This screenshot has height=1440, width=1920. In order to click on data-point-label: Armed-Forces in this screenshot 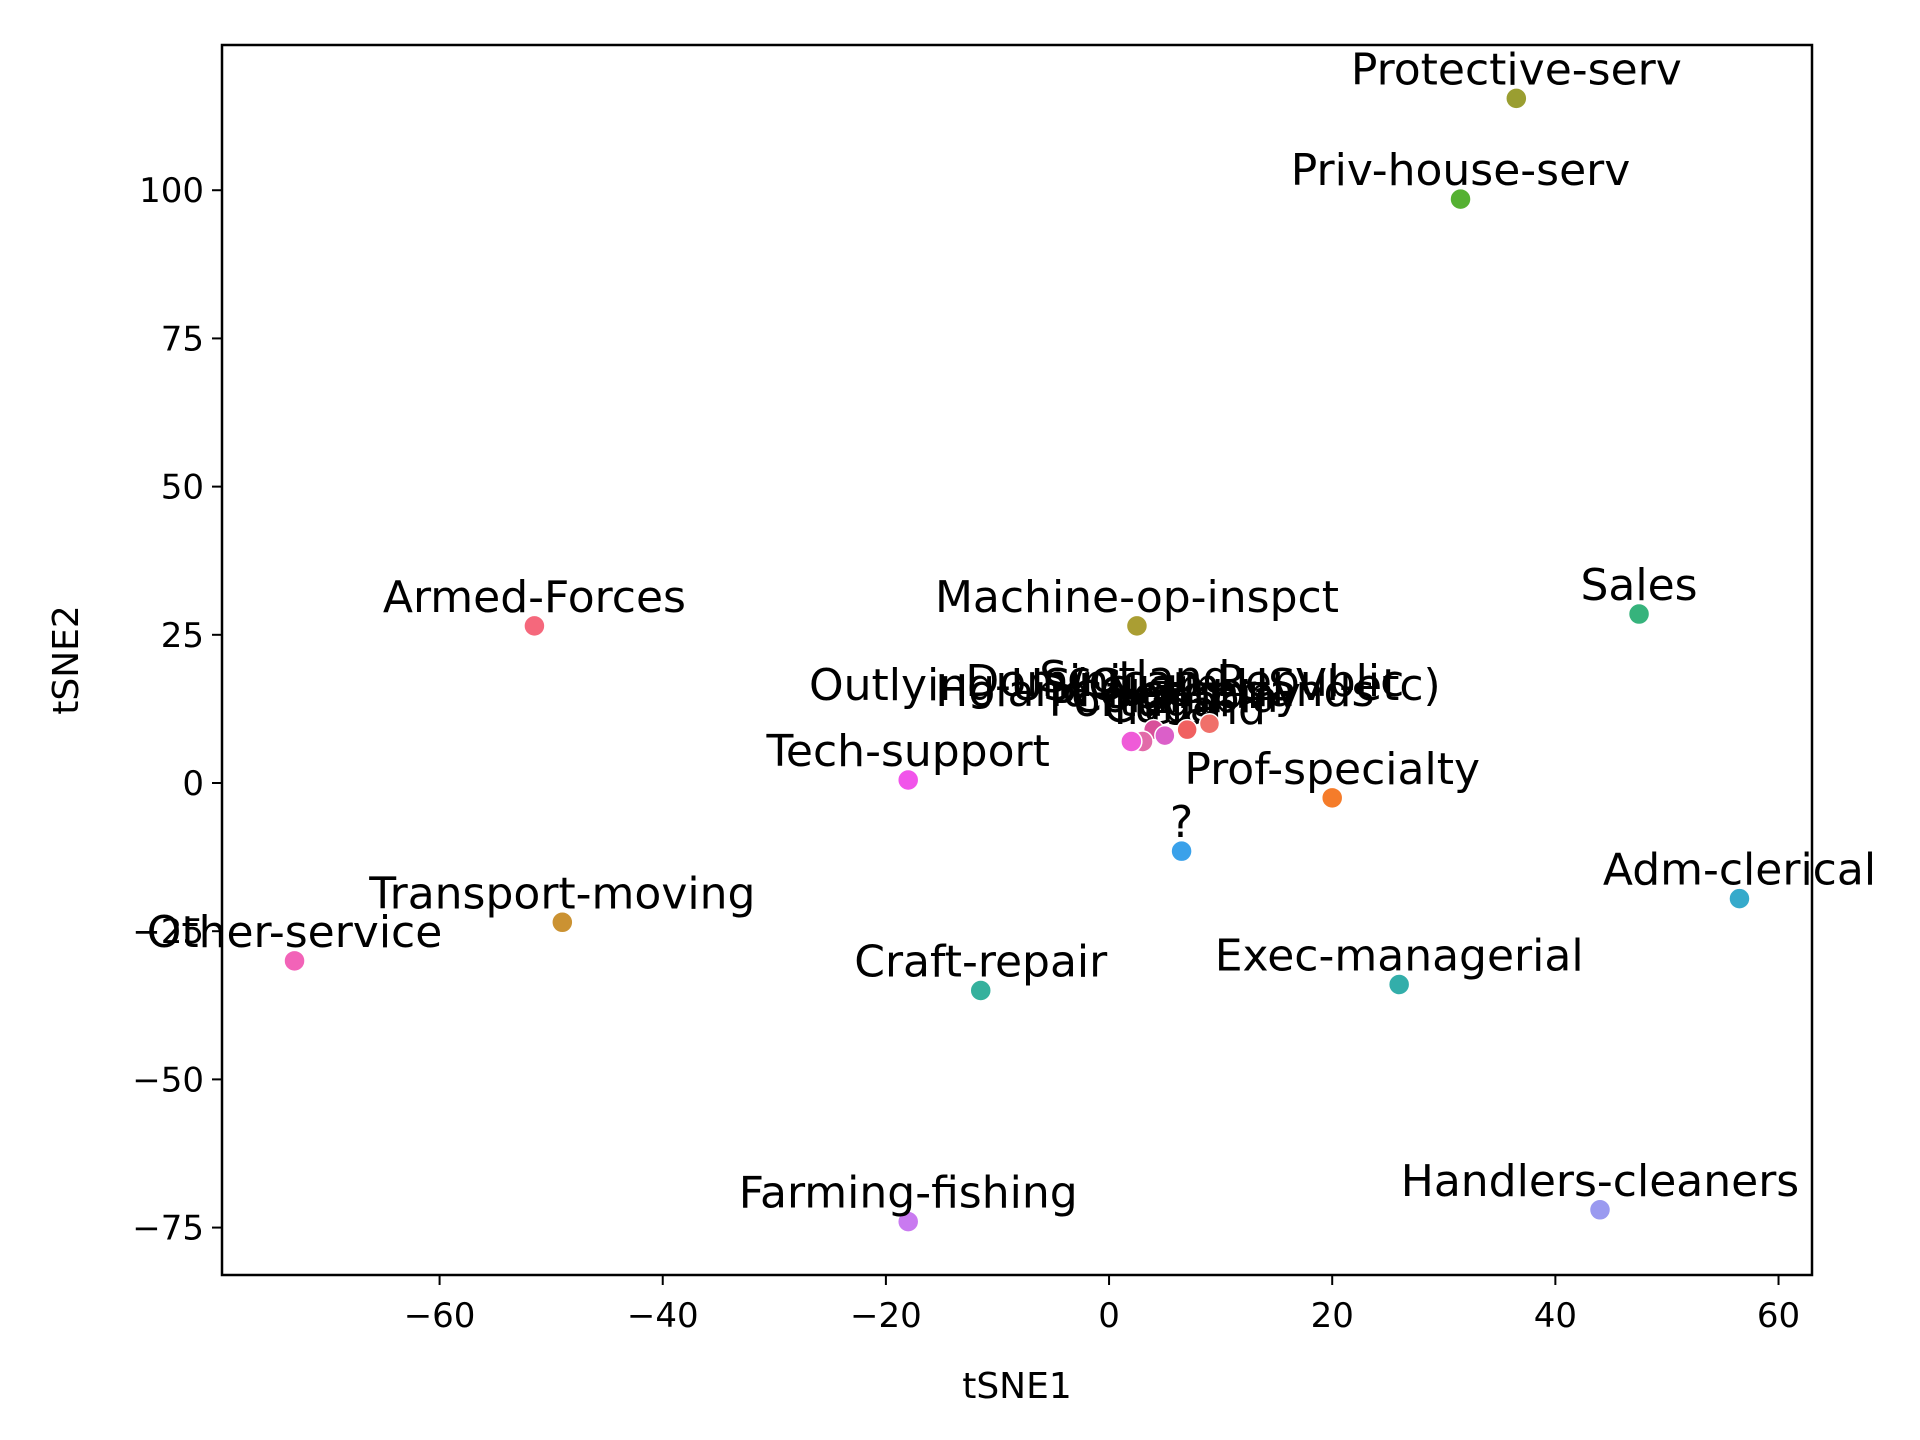, I will do `click(534, 597)`.